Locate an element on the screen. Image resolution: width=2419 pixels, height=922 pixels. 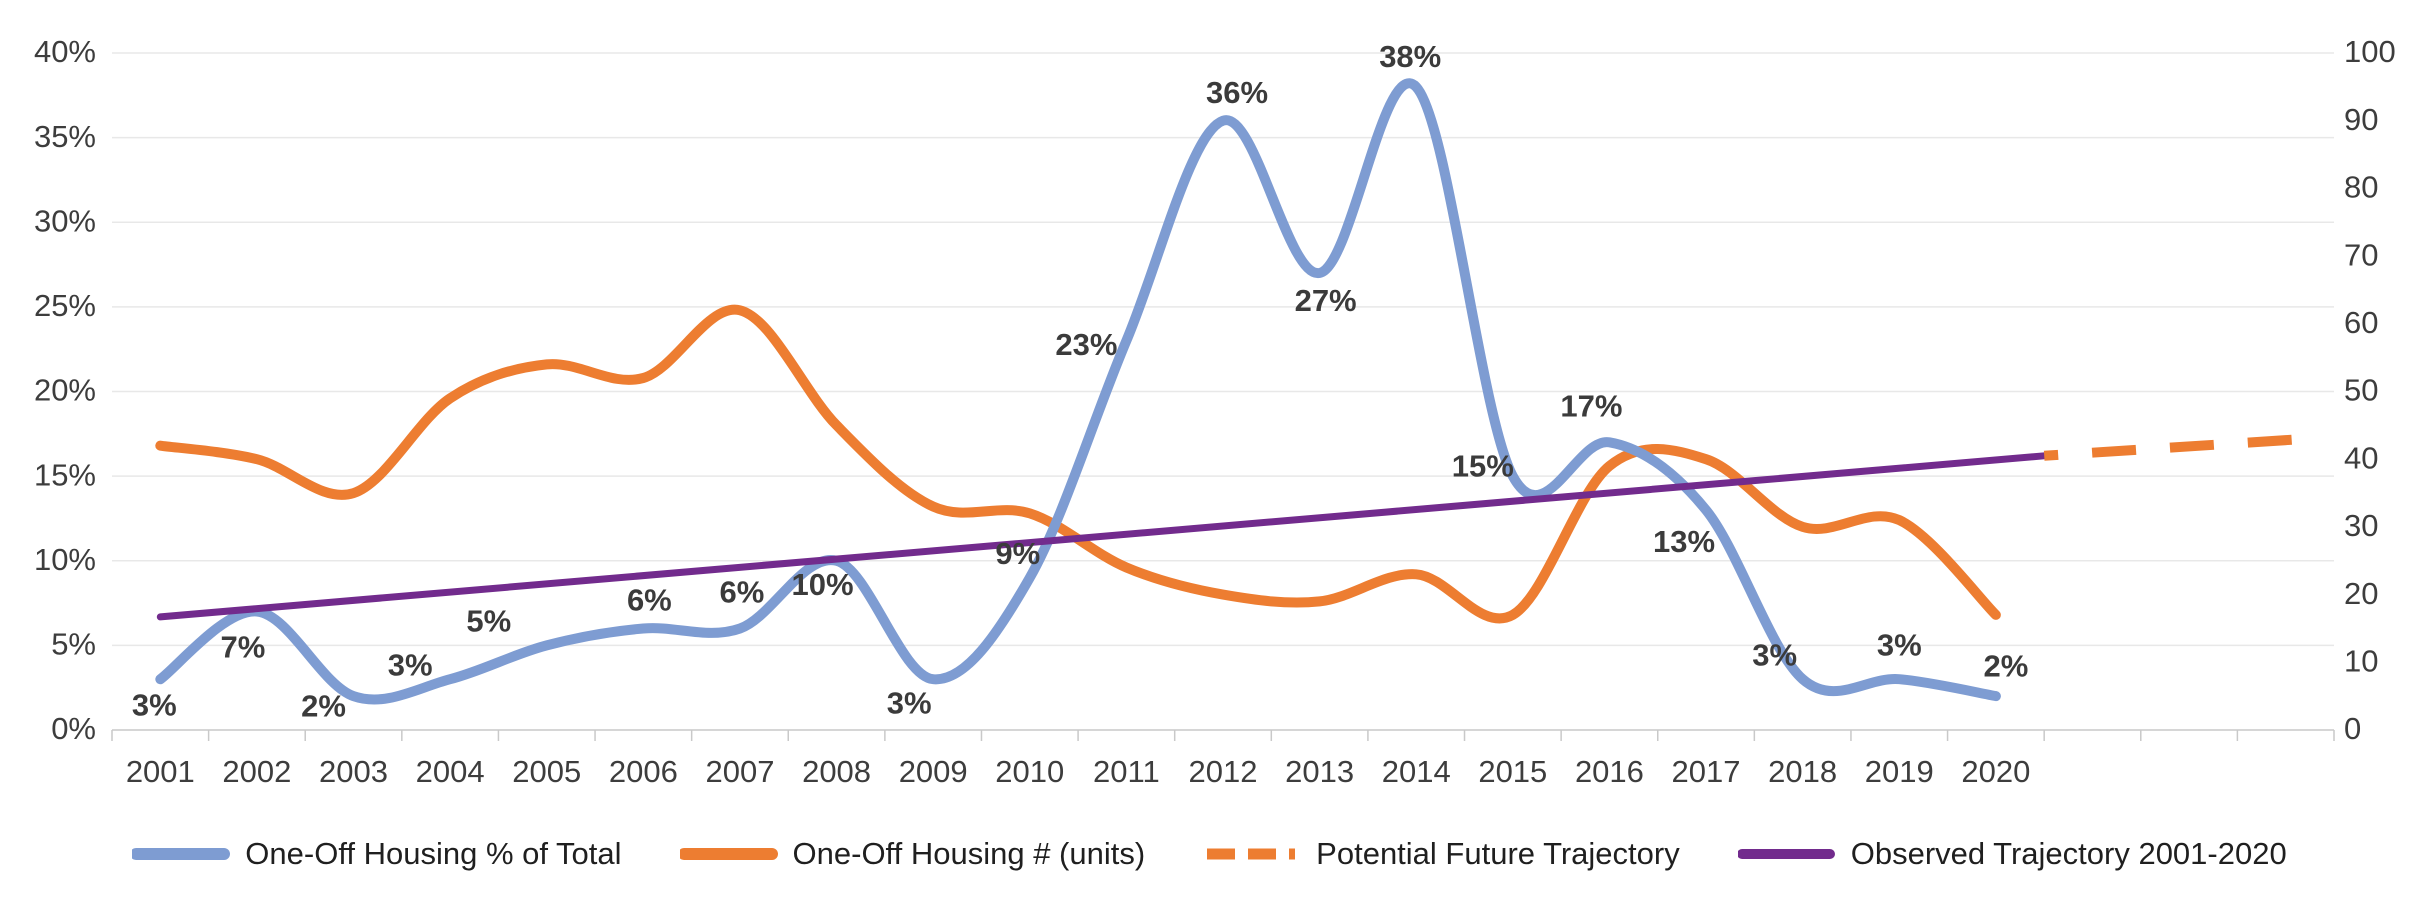
x-axis-label: 2018 is located at coordinates (1802, 771).